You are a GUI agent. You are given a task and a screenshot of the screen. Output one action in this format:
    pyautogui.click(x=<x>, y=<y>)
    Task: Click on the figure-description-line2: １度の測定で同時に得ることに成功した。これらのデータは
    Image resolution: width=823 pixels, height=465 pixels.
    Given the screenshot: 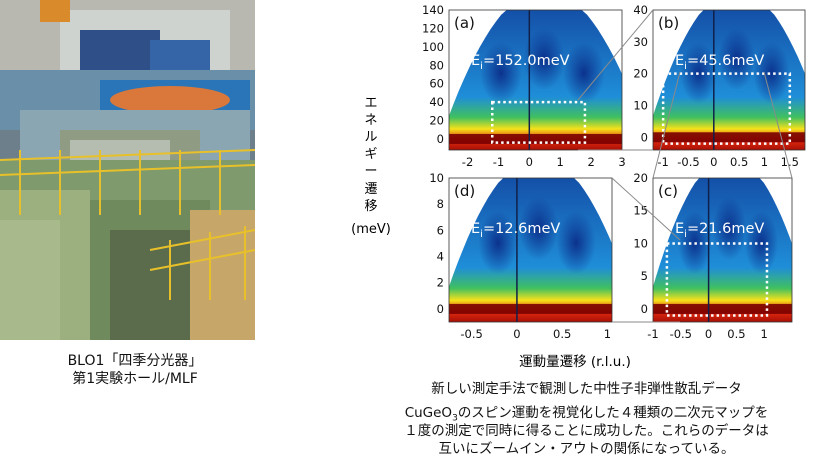 What is the action you would take?
    pyautogui.click(x=586, y=431)
    